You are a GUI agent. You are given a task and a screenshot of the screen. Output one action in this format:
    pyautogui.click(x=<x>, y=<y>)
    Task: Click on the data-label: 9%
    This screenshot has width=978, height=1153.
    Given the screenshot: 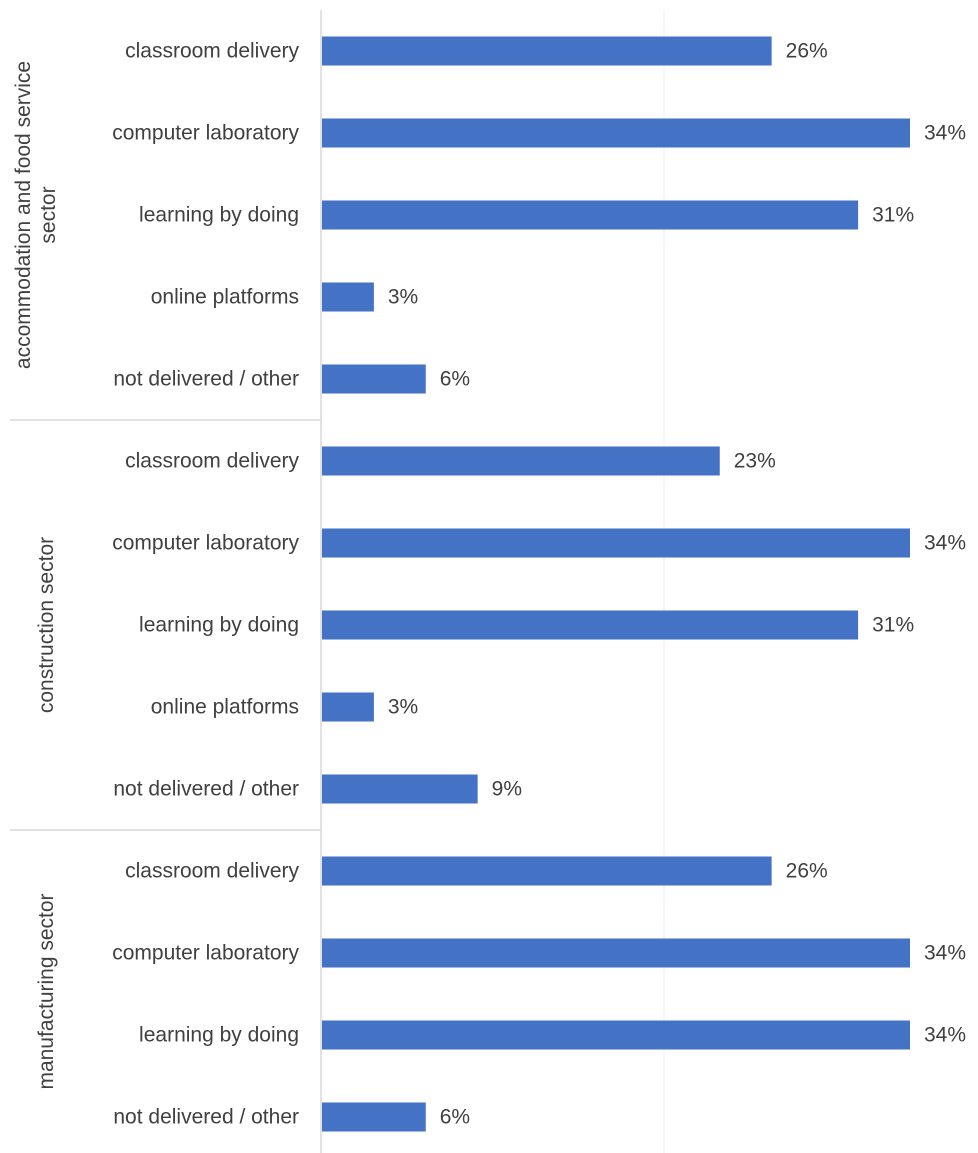 What is the action you would take?
    pyautogui.click(x=507, y=789)
    